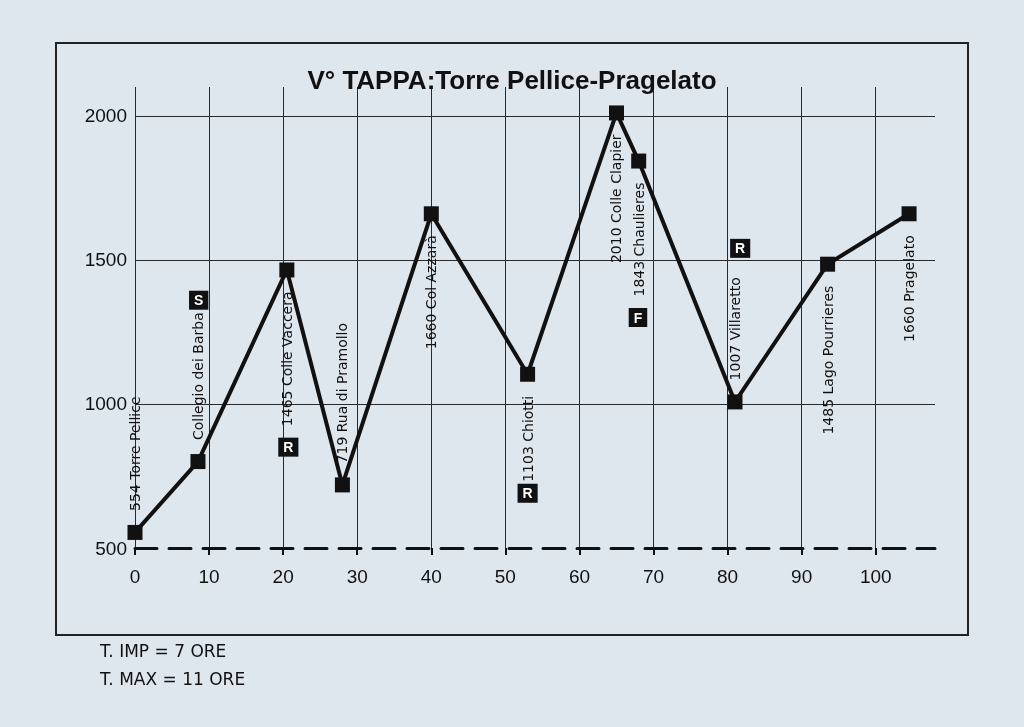 Image resolution: width=1024 pixels, height=727 pixels. What do you see at coordinates (735, 329) in the screenshot?
I see `data-label: 1007 Villaretto` at bounding box center [735, 329].